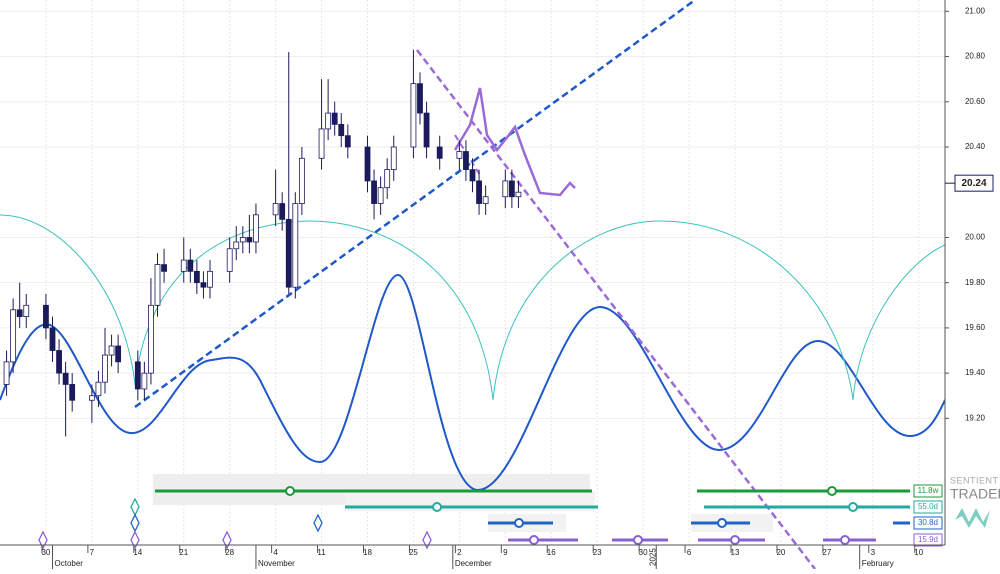 The width and height of the screenshot is (1000, 574). Describe the element at coordinates (975, 372) in the screenshot. I see `y-tick-label: 19.40` at that location.